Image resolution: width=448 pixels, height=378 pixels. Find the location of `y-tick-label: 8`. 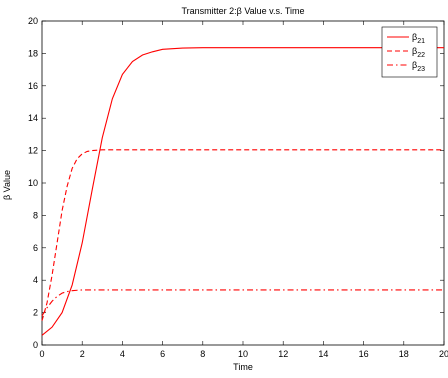

y-tick-label: 8 is located at coordinates (35, 215).